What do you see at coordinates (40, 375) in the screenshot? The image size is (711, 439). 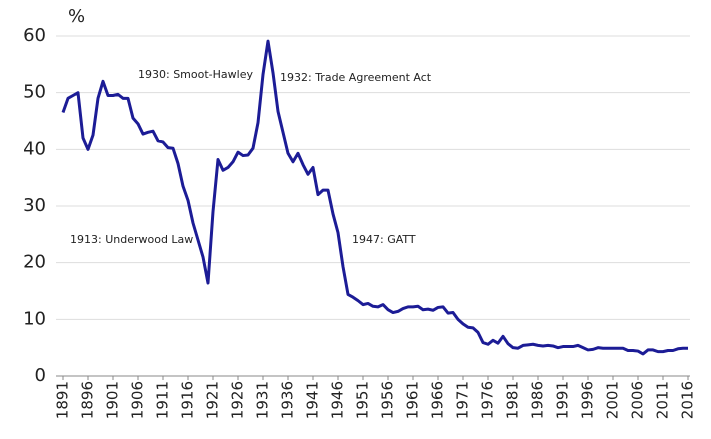 I see `y-tick-label: 0` at bounding box center [40, 375].